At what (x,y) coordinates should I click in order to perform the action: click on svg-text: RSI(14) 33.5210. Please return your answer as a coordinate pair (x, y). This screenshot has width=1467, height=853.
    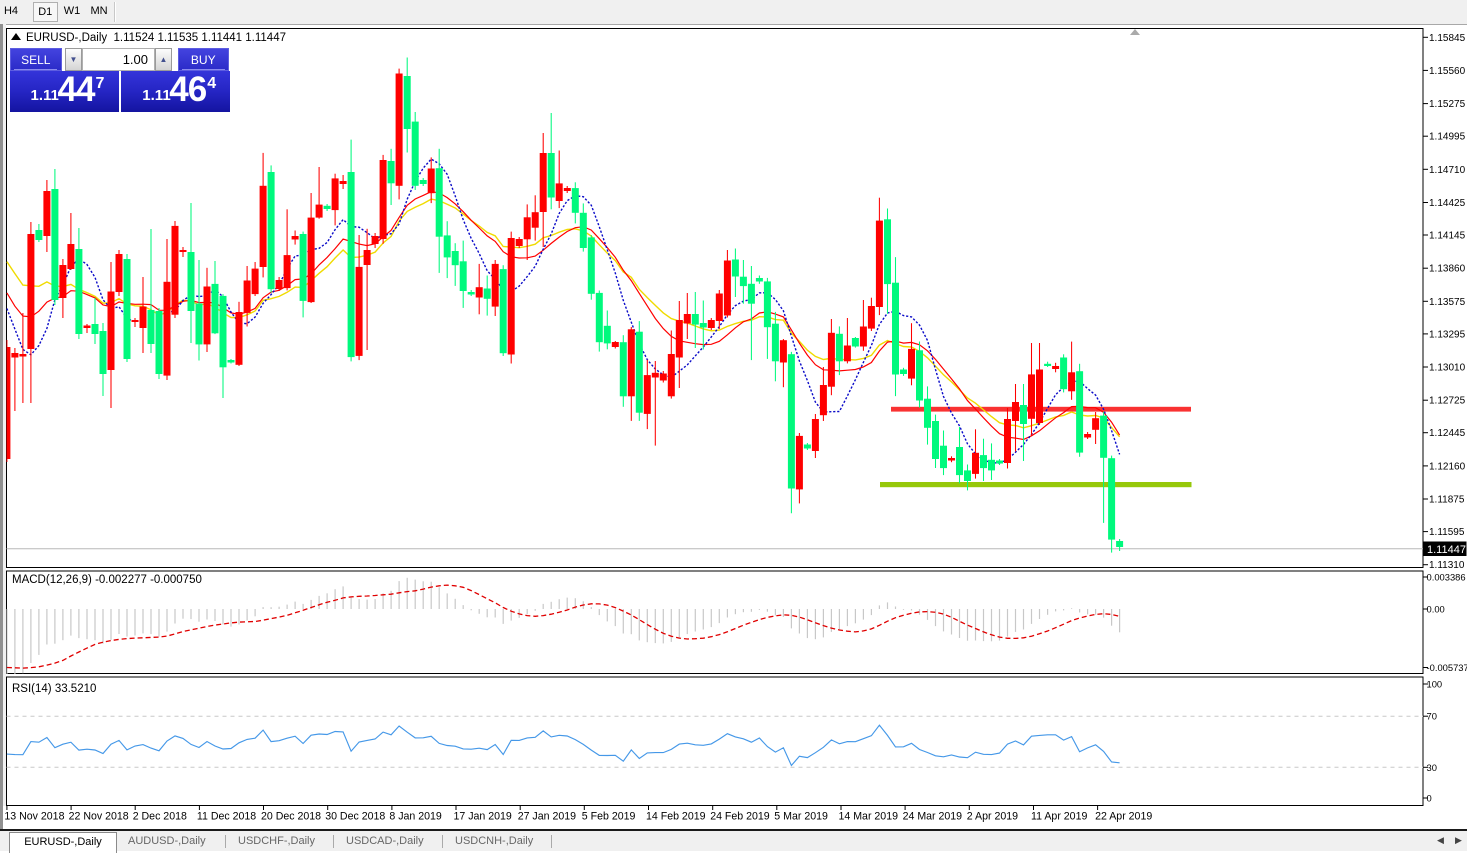
    Looking at the image, I should click on (54, 689).